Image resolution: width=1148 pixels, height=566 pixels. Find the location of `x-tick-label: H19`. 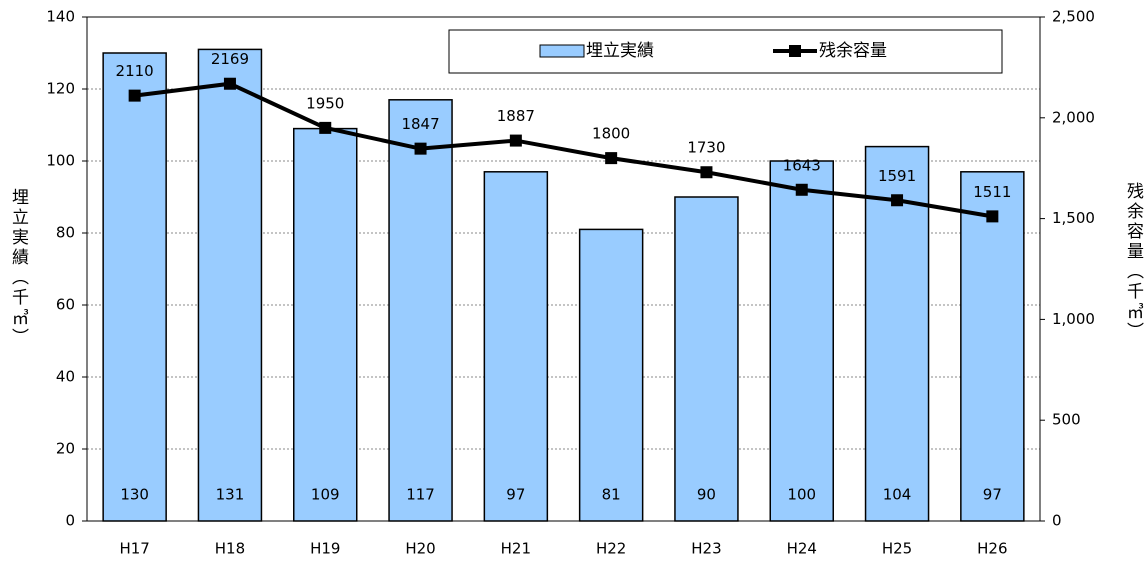

x-tick-label: H19 is located at coordinates (325, 549).